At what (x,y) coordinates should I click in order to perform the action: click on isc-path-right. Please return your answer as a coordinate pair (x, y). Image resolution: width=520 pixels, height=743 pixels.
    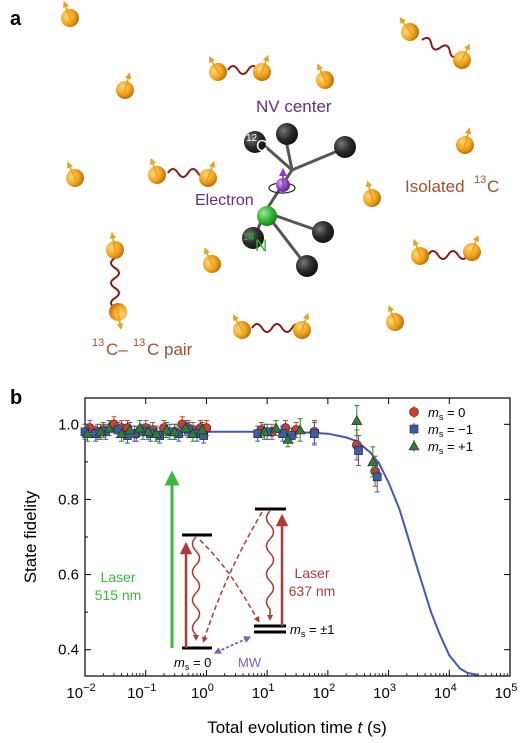
    Looking at the image, I should click on (232, 577).